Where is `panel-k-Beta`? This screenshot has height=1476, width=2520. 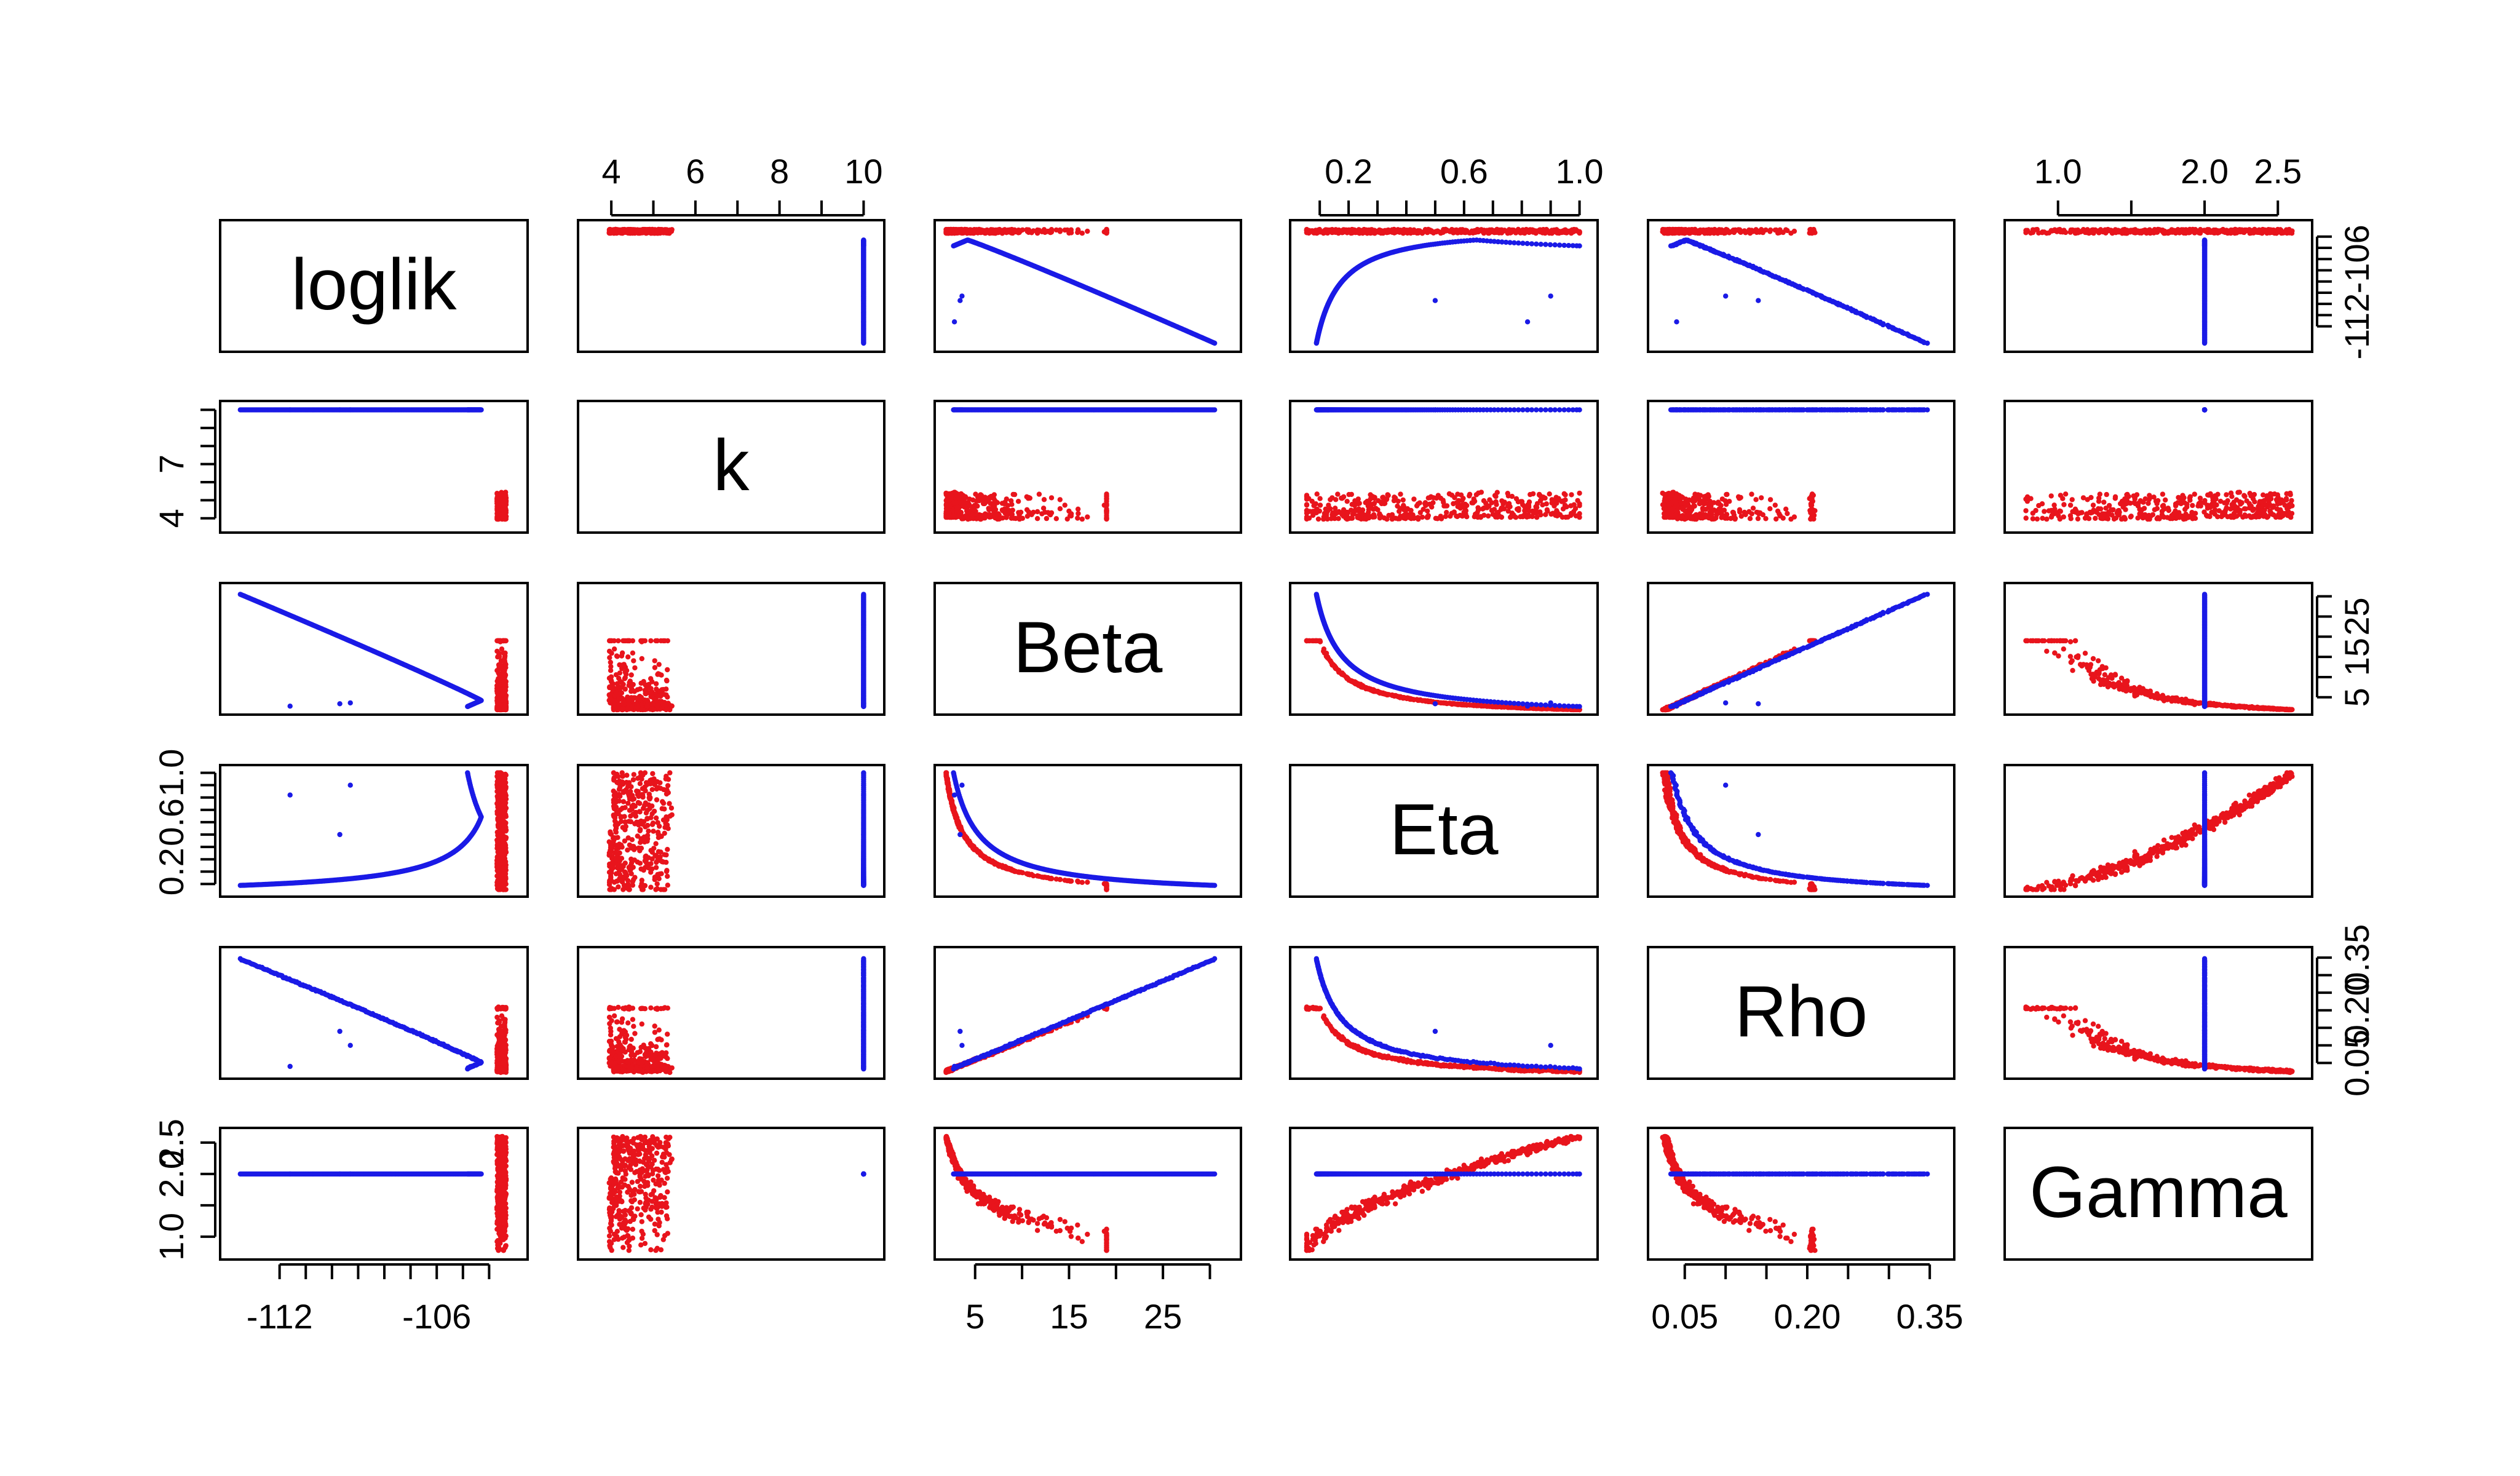
panel-k-Beta is located at coordinates (1087, 467).